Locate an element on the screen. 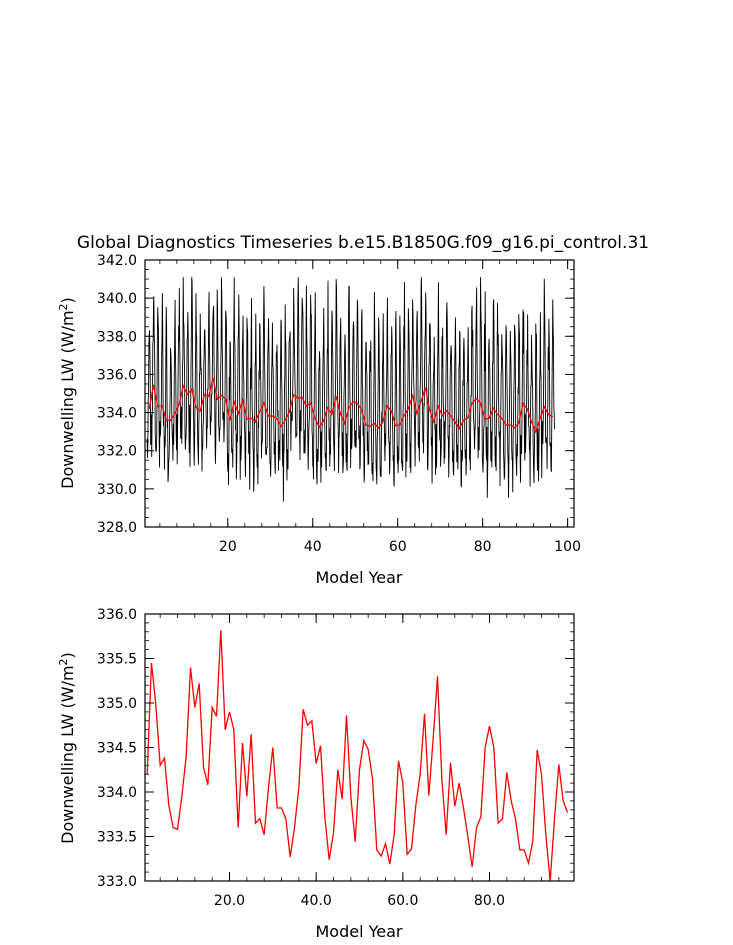 The height and width of the screenshot is (945, 733). x-tick-labels: 20.0 40.0 60.0 80.0 is located at coordinates (359, 901).